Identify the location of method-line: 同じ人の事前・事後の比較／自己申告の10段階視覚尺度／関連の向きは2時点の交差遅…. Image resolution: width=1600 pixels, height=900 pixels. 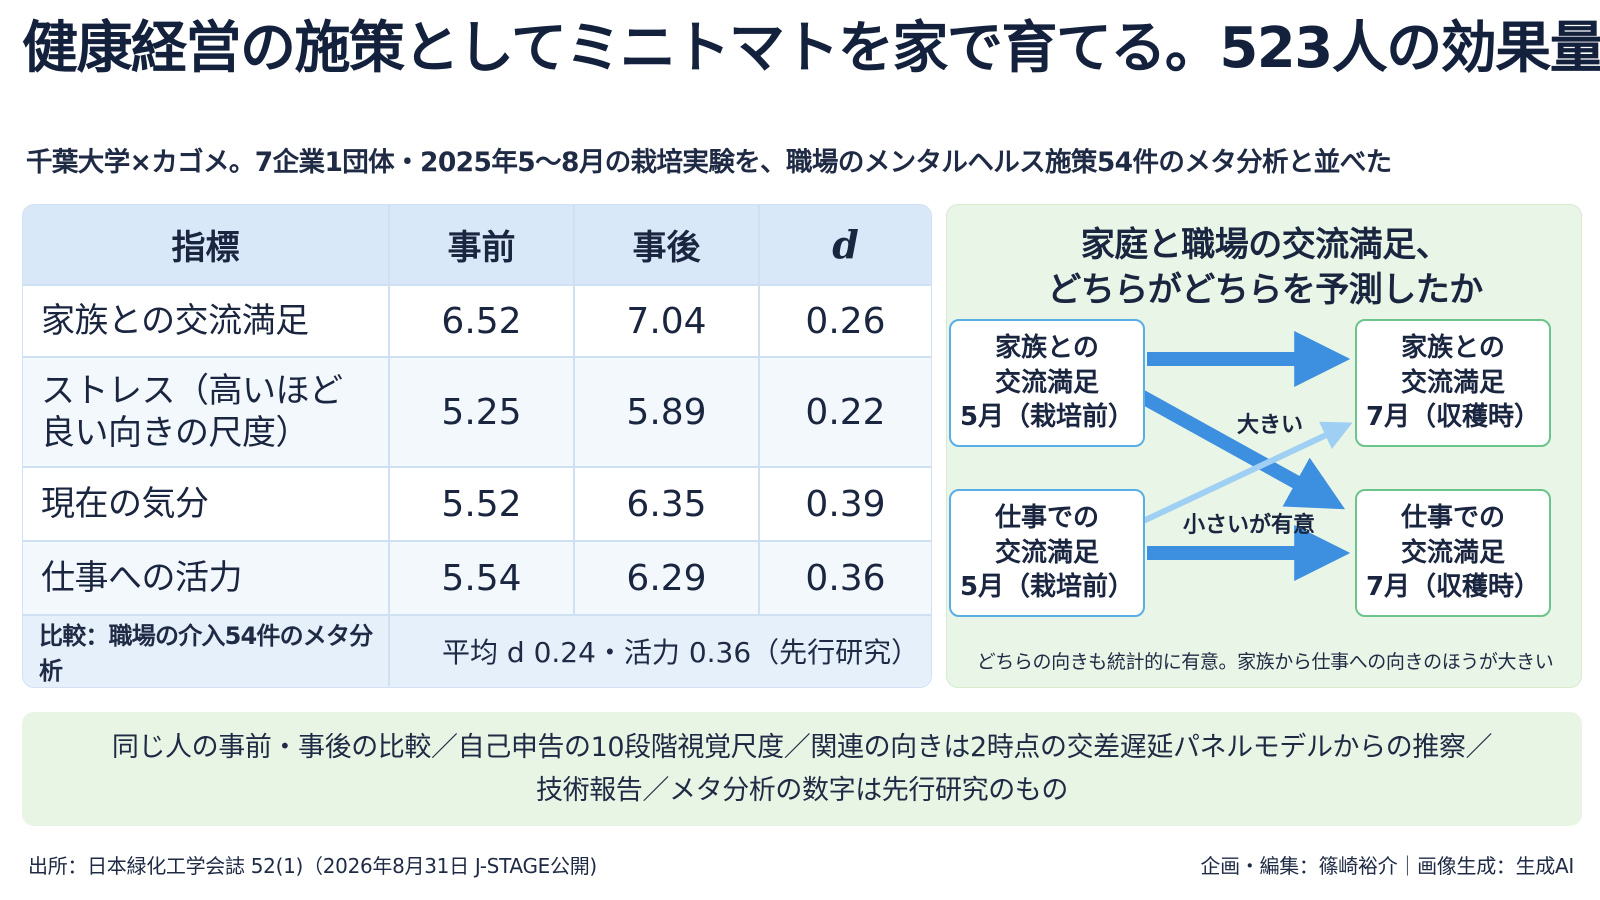
(802, 747).